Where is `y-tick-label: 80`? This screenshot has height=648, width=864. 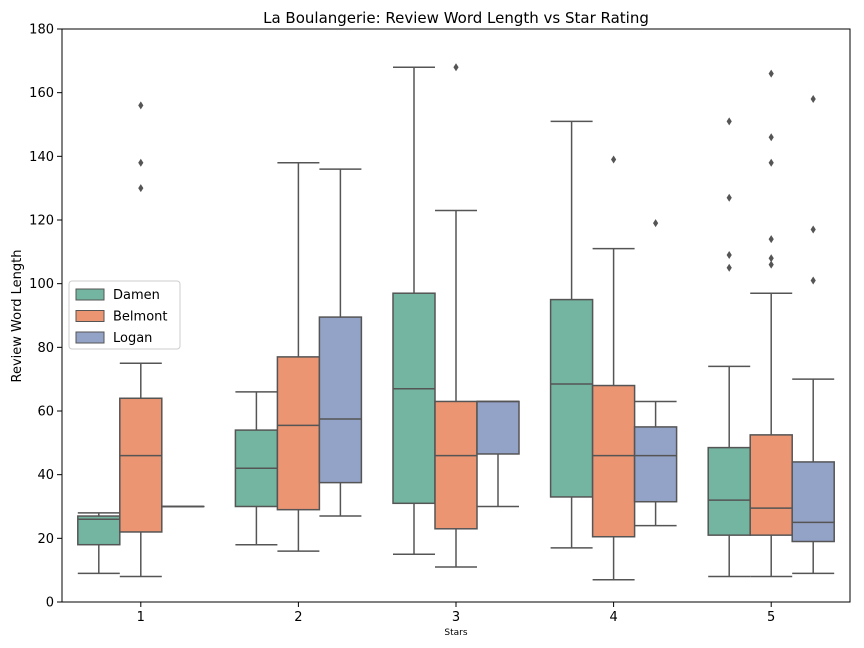 y-tick-label: 80 is located at coordinates (45, 348).